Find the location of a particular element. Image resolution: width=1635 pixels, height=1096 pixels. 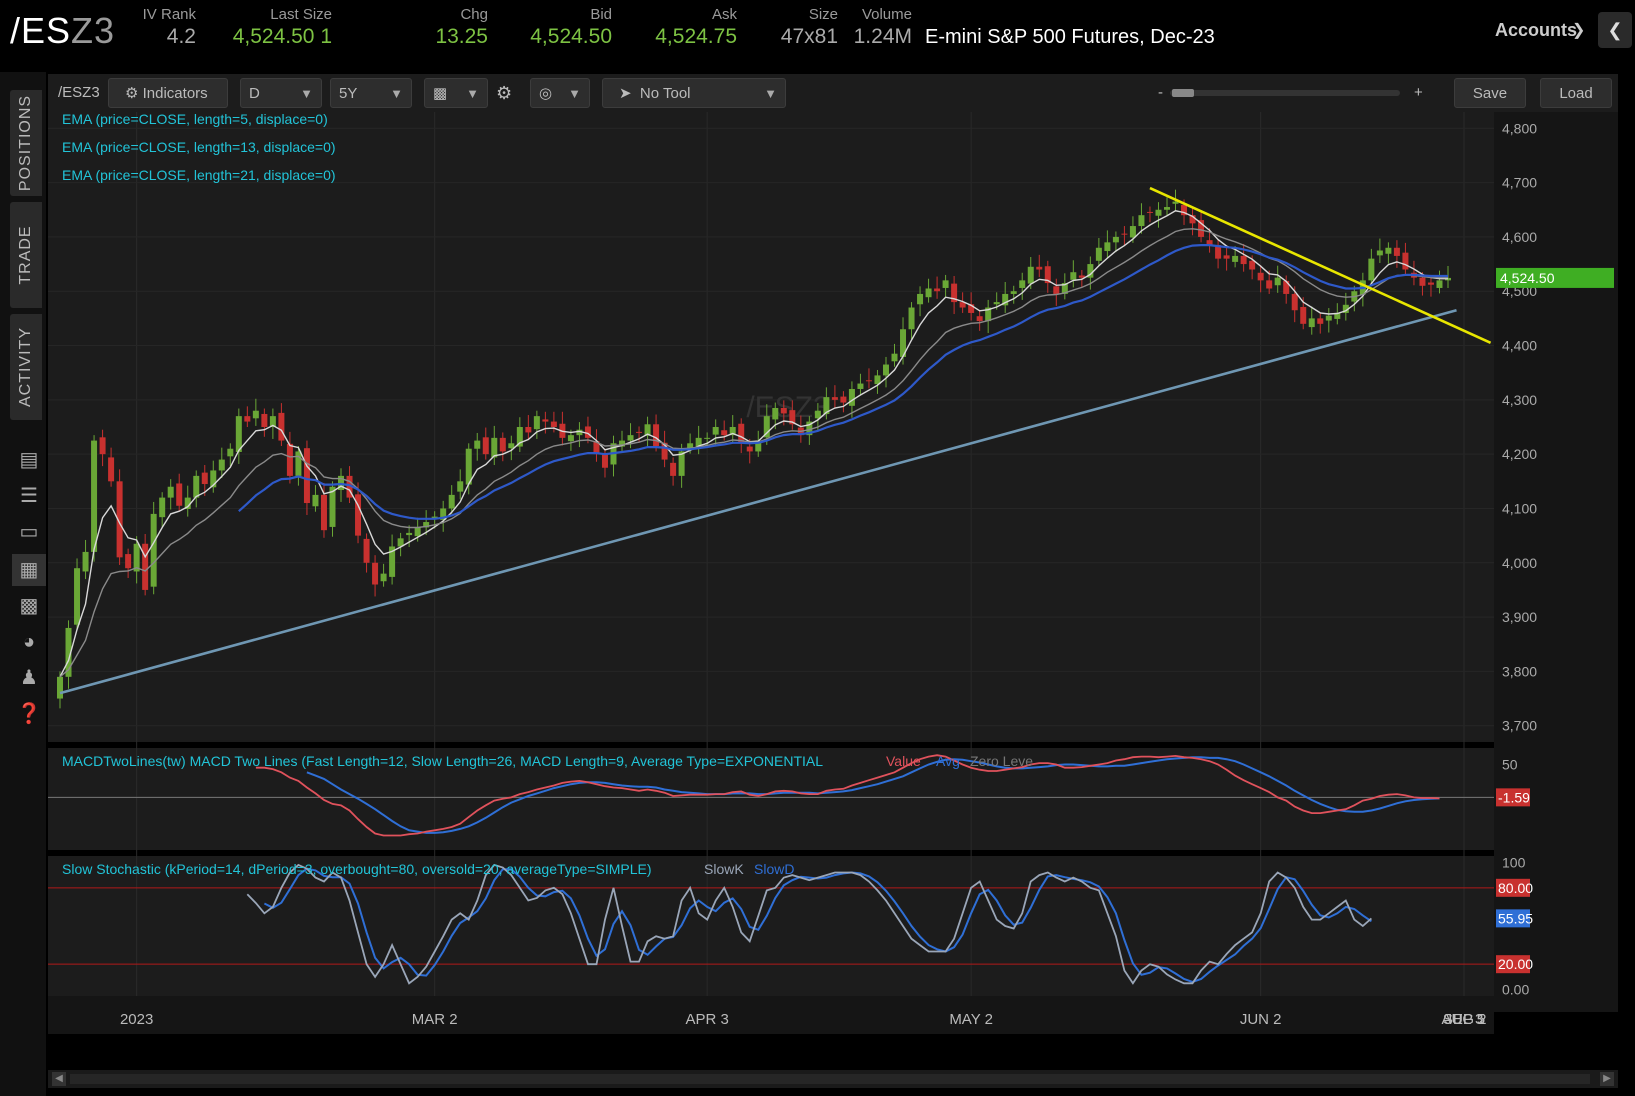

price-axis-label: 3,700 is located at coordinates (1519, 726).